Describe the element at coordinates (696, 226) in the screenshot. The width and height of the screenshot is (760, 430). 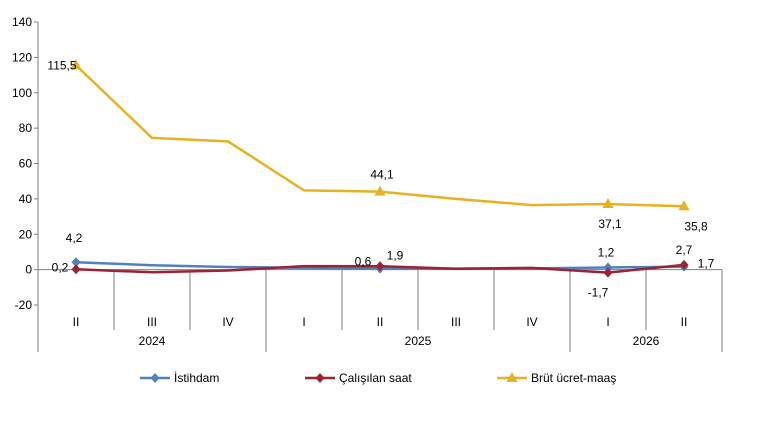
I see `data-label: 35,8` at that location.